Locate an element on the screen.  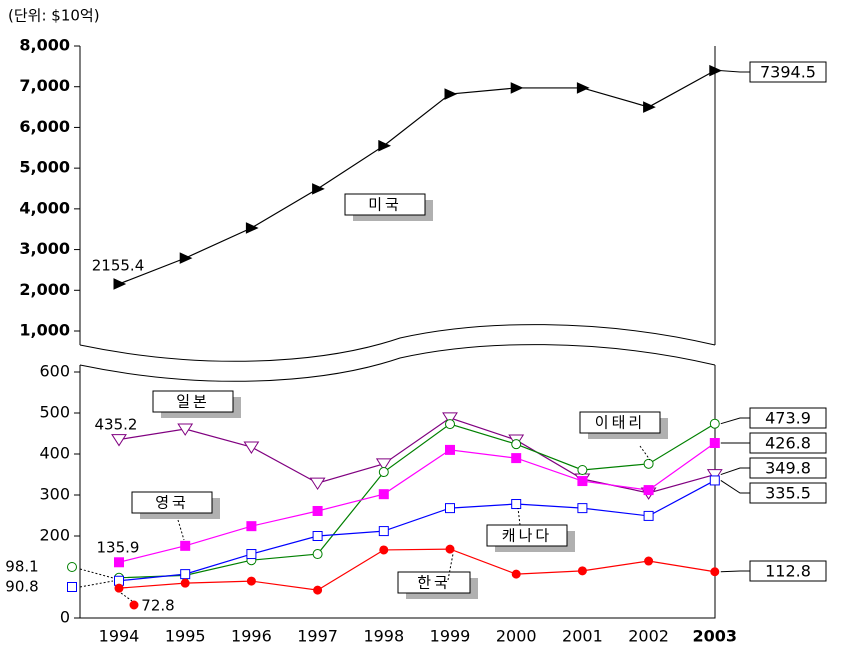
series-label: 캐나다 is located at coordinates (527, 536).